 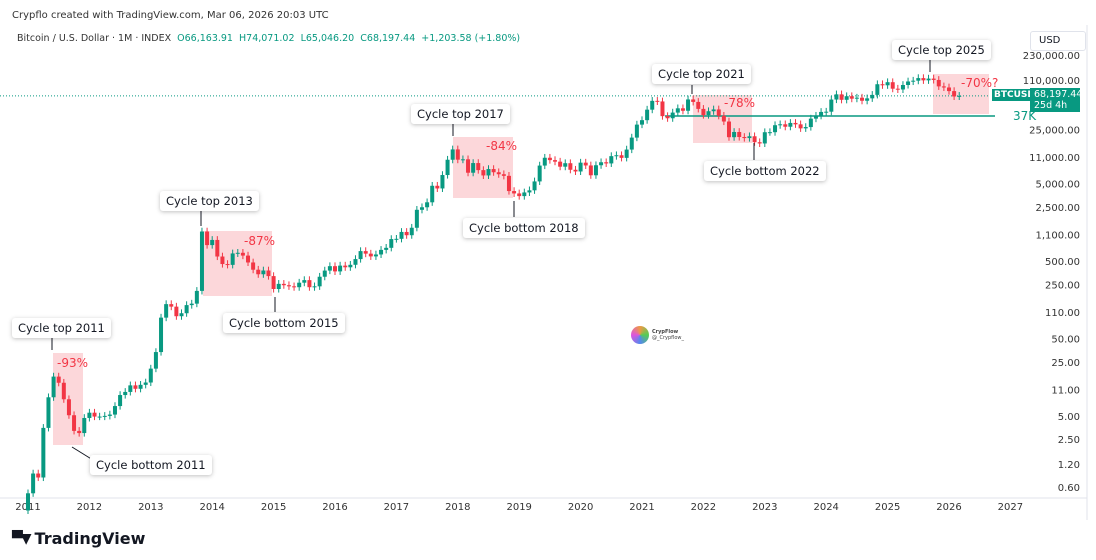 I want to click on x-tick-label: 2013, so click(x=150, y=507).